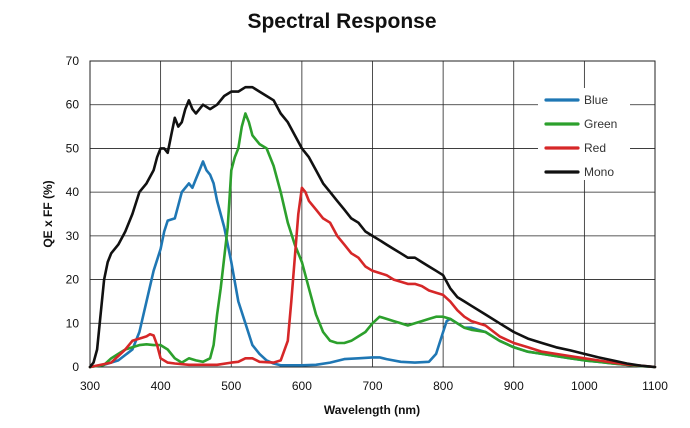 The height and width of the screenshot is (428, 690). Describe the element at coordinates (341, 21) in the screenshot. I see `chart-title: Spectral Response` at that location.